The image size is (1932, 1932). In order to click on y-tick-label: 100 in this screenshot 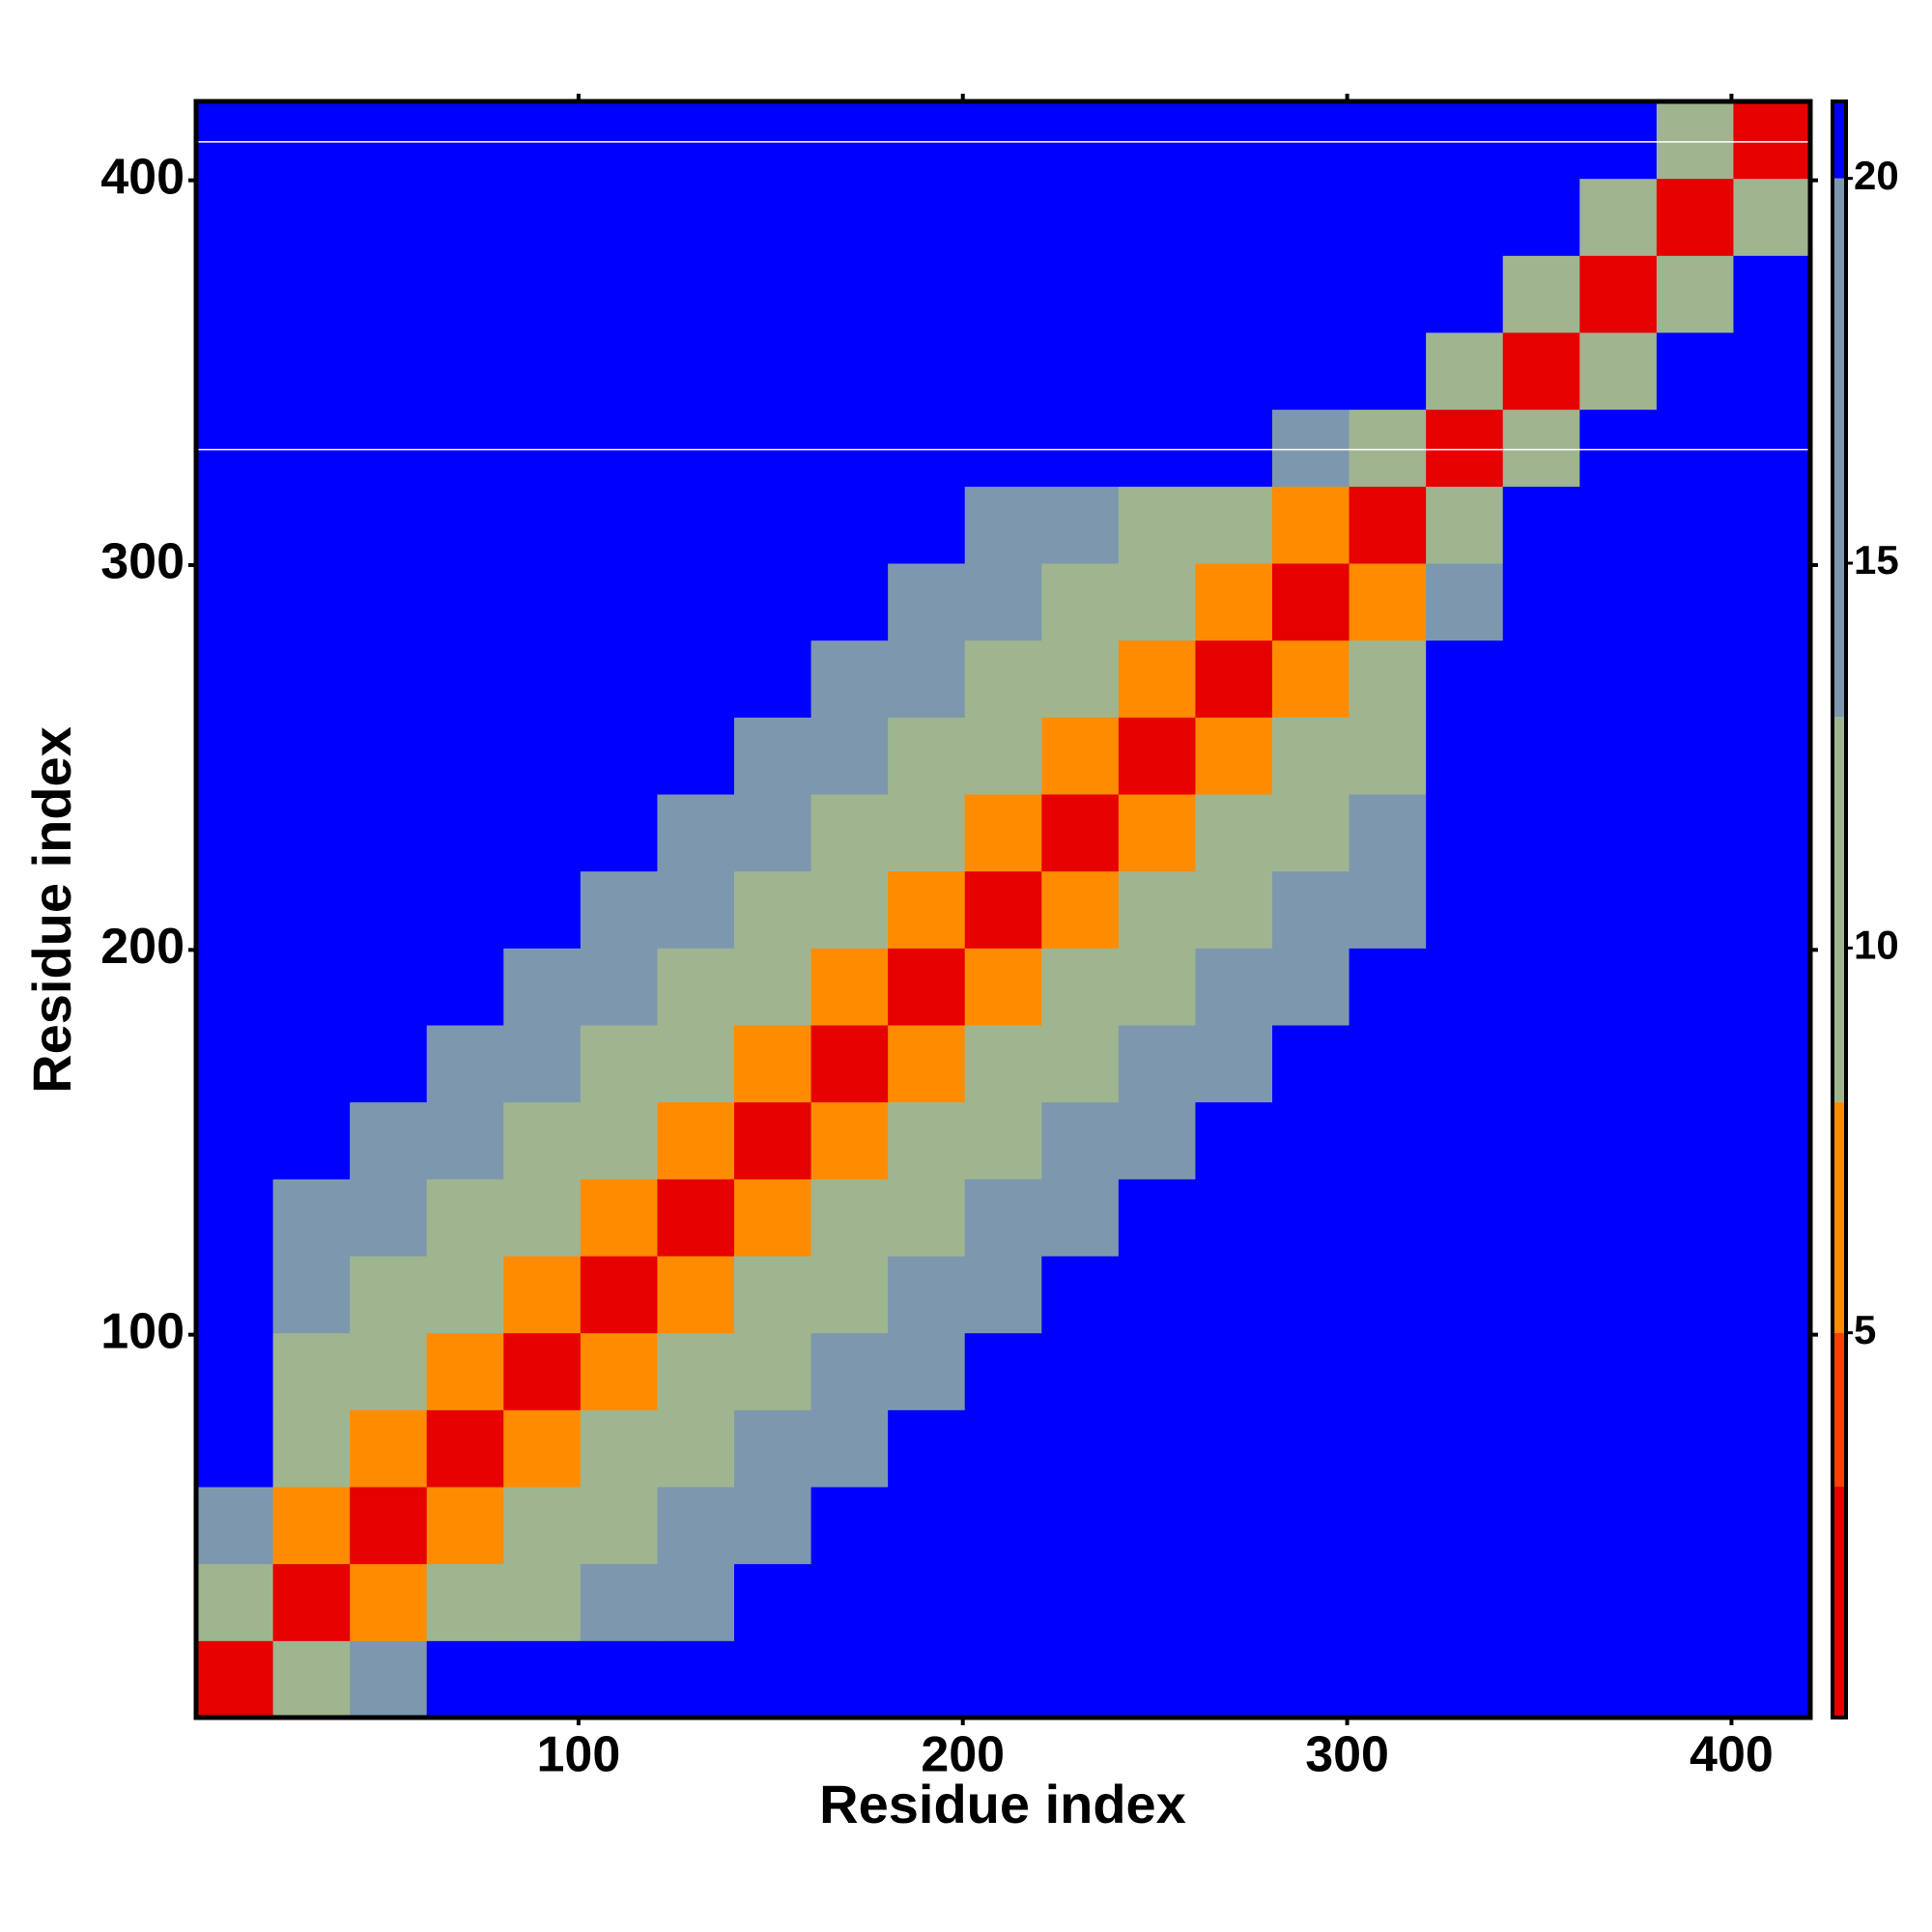, I will do `click(142, 1331)`.